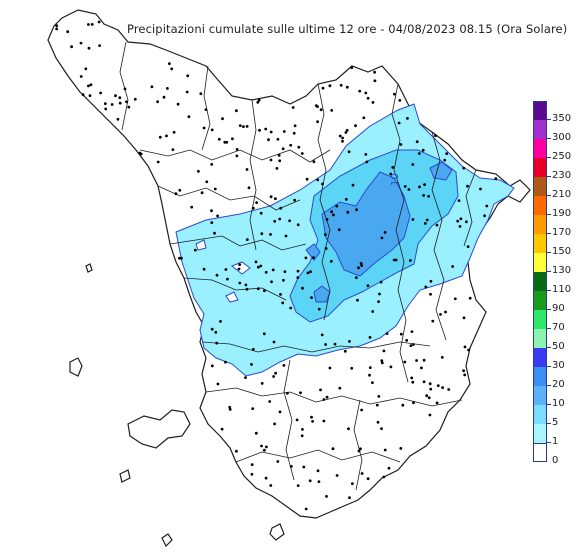  Describe the element at coordinates (558, 416) in the screenshot. I see `legend-class-5: 5` at that location.